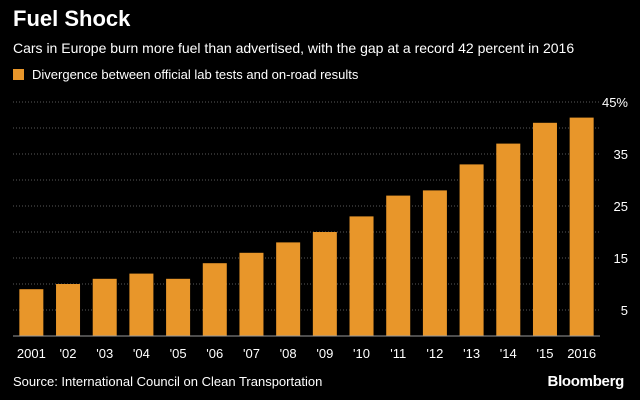 Image resolution: width=640 pixels, height=400 pixels. I want to click on x-tick-label: '09, so click(324, 353).